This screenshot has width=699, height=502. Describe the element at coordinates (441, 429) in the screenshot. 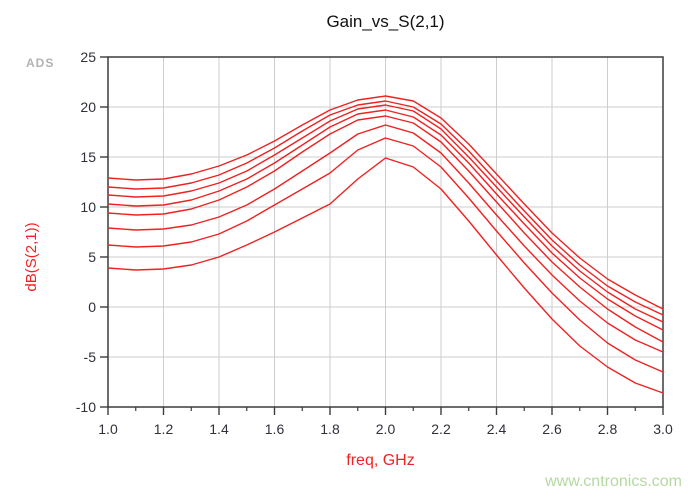

I see `x-tick-label: 2.2` at that location.